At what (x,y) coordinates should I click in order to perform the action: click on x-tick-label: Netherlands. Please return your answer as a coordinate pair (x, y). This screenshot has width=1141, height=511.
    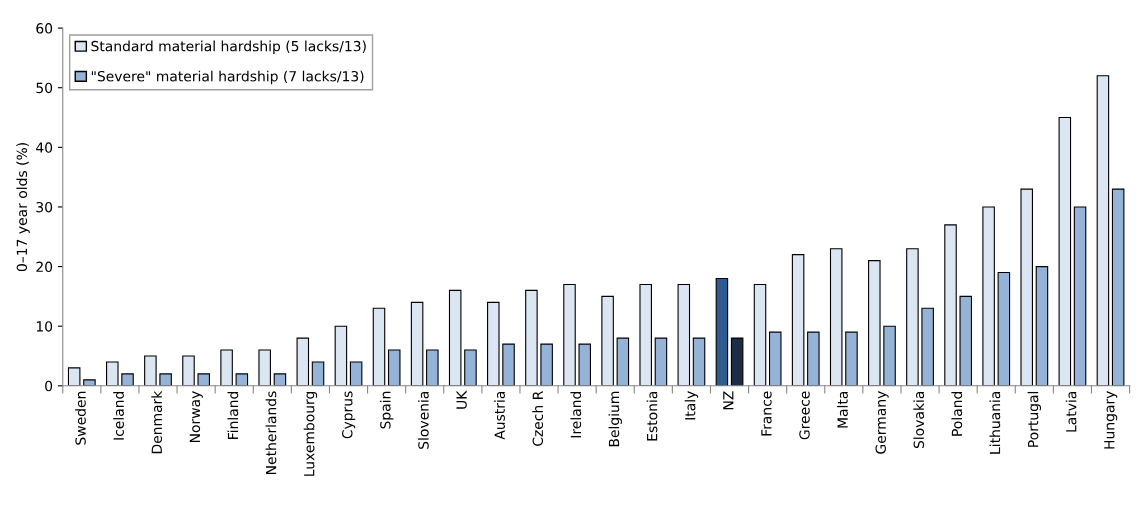
    Looking at the image, I should click on (271, 432).